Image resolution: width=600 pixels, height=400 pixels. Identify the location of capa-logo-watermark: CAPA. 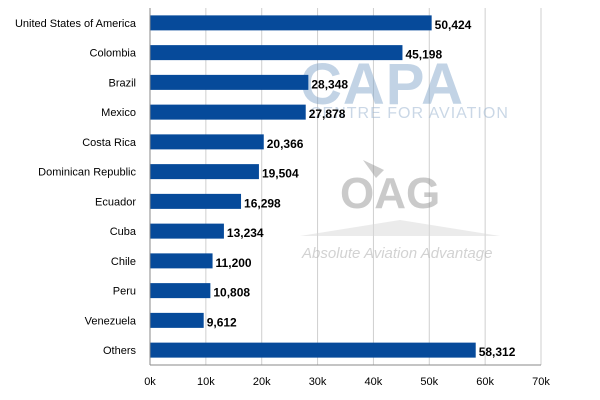
(382, 84).